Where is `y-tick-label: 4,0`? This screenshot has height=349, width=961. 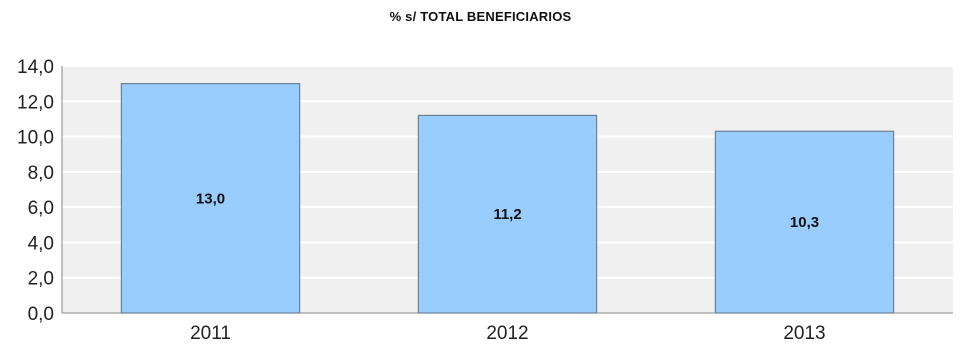
y-tick-label: 4,0 is located at coordinates (41, 243).